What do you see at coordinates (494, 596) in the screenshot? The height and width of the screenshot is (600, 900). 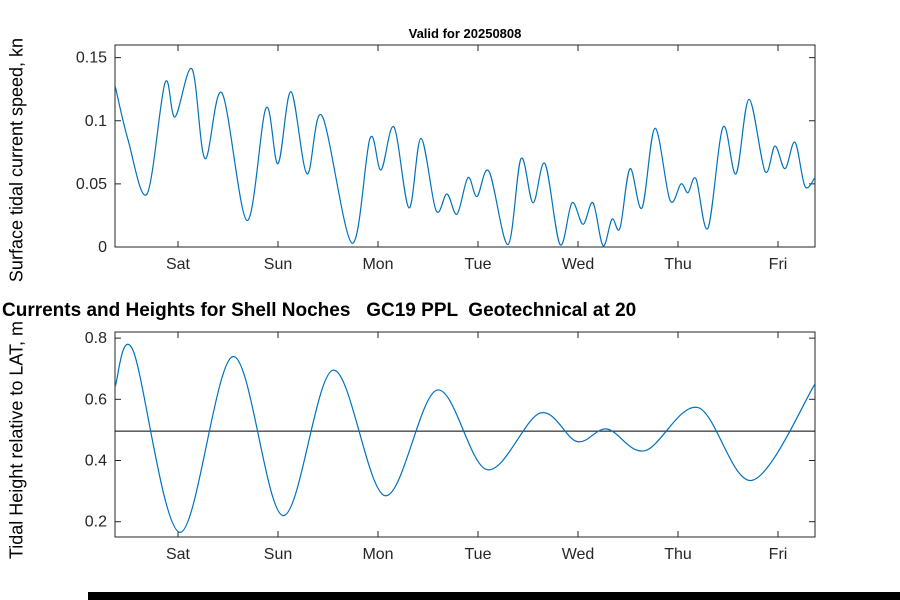 I see `bottom-edge-bar` at bounding box center [494, 596].